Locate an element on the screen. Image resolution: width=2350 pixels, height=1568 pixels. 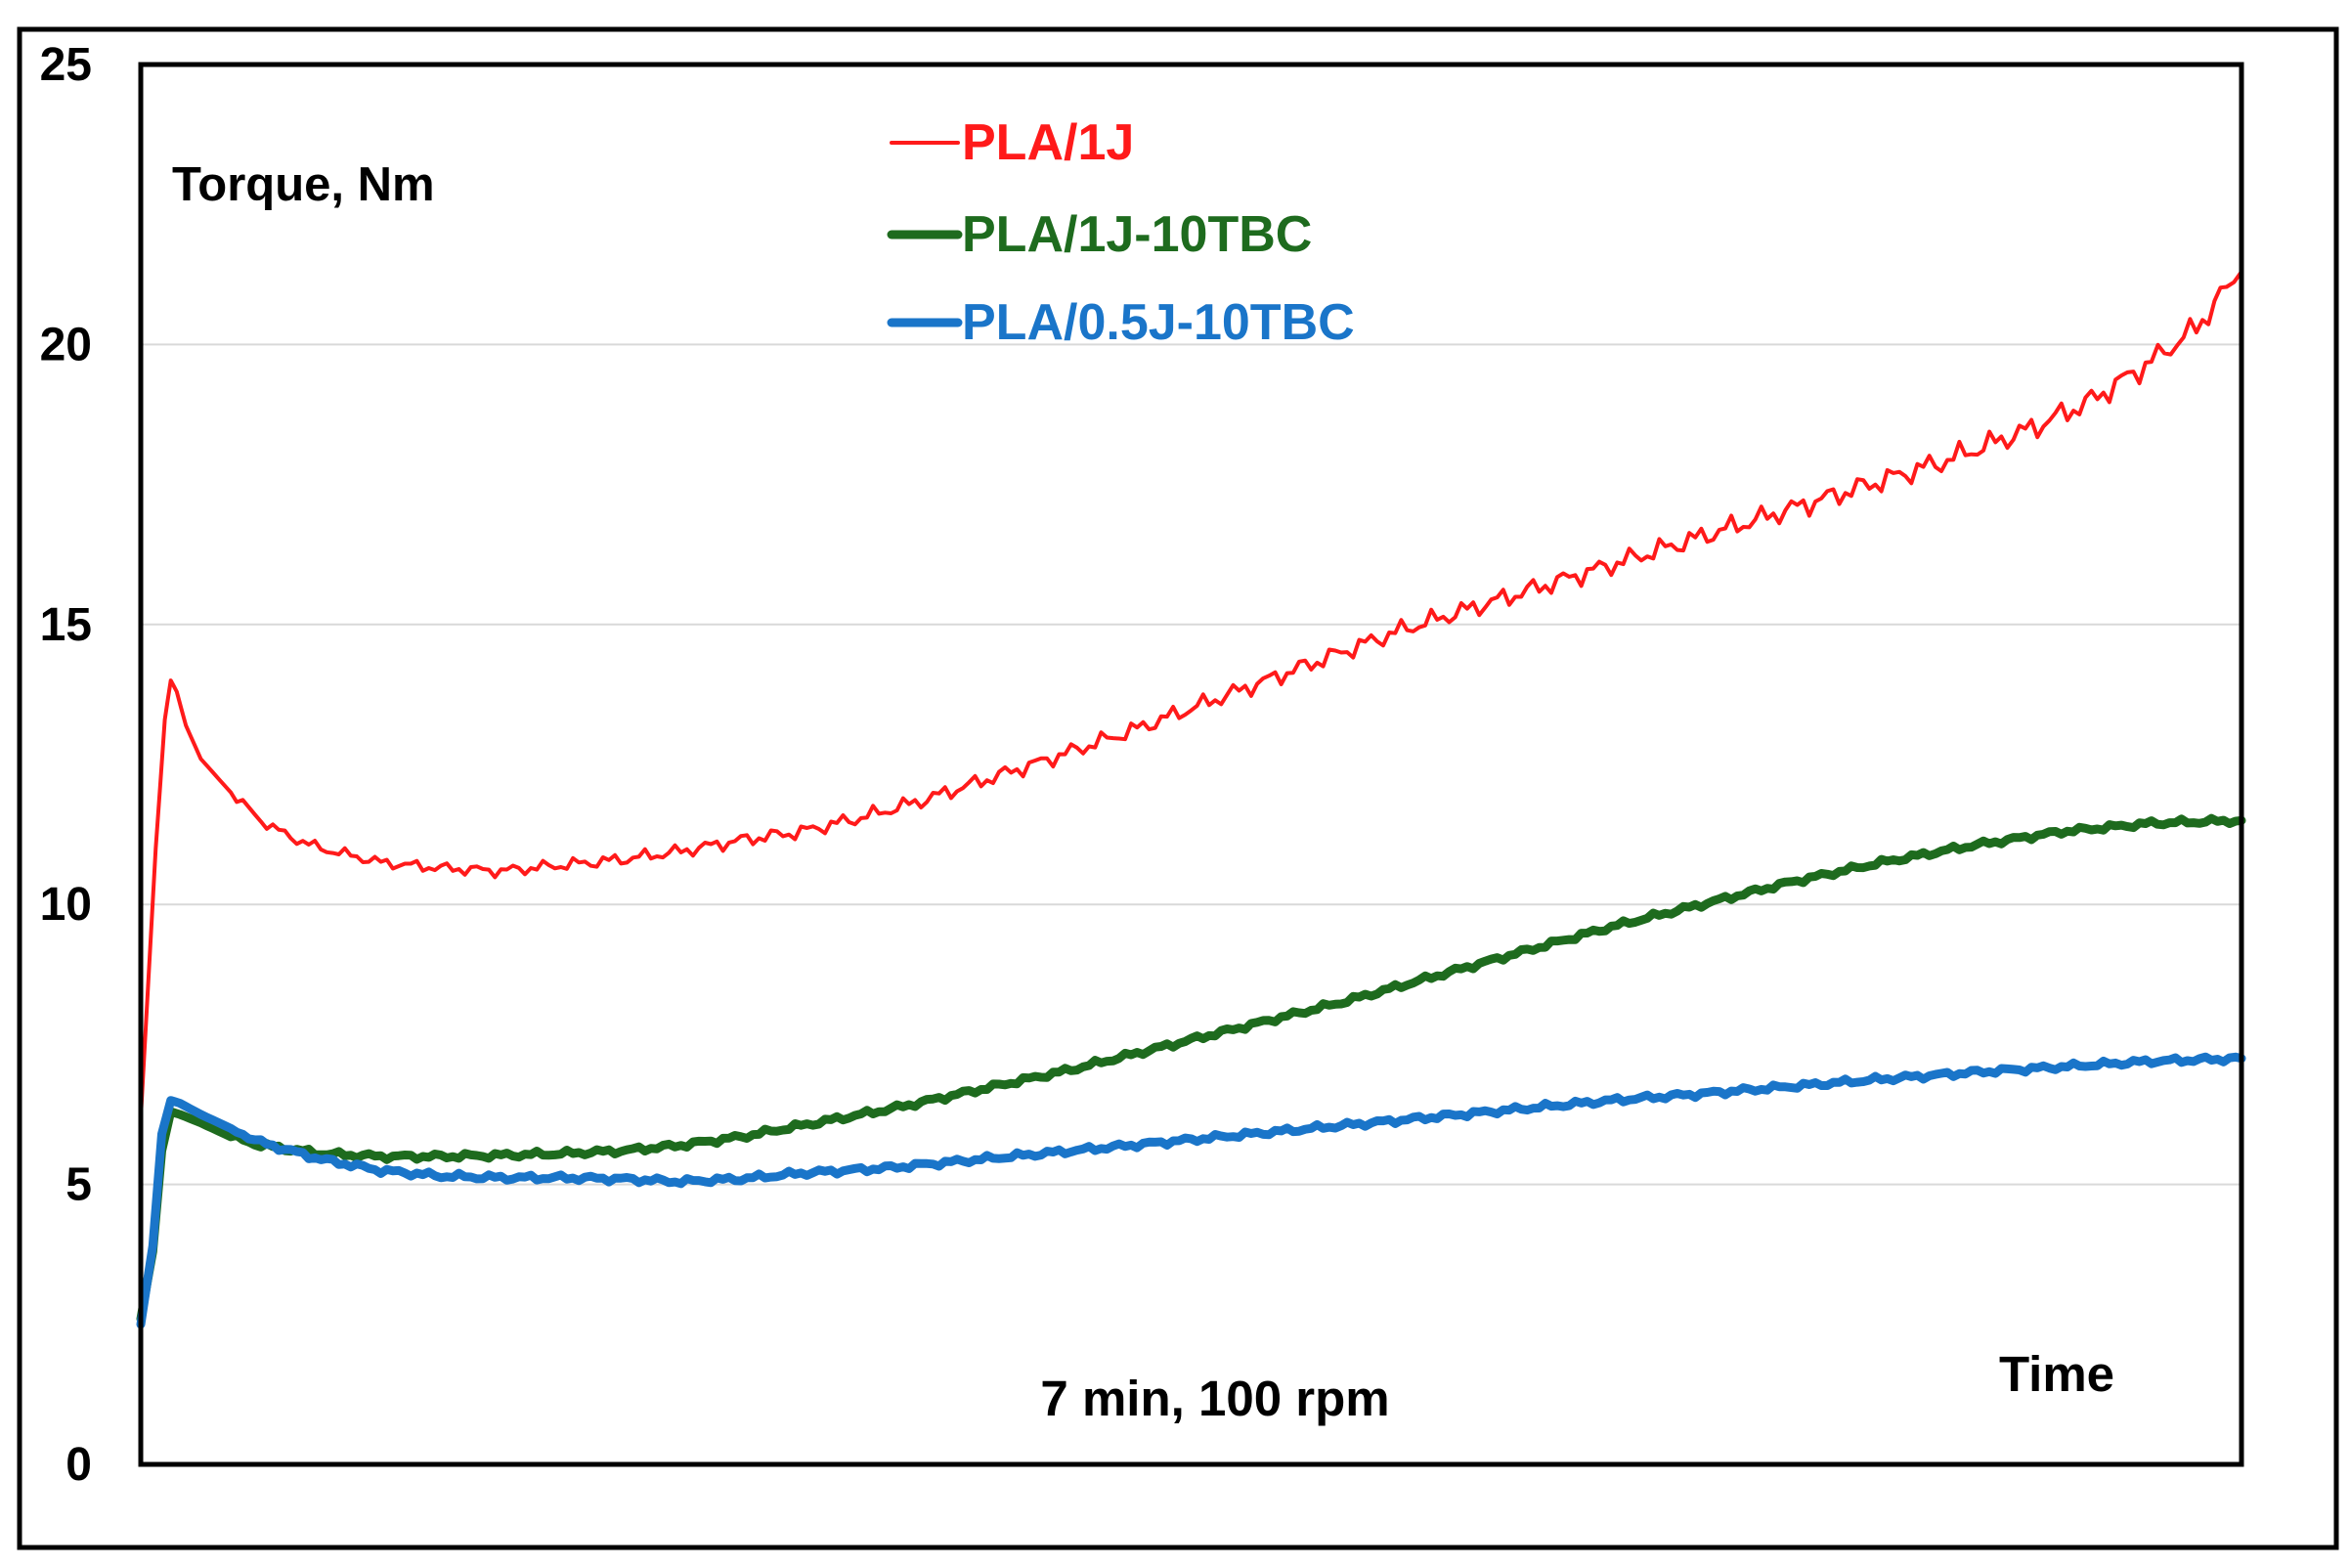
y-tick-label: 10 is located at coordinates (66, 905).